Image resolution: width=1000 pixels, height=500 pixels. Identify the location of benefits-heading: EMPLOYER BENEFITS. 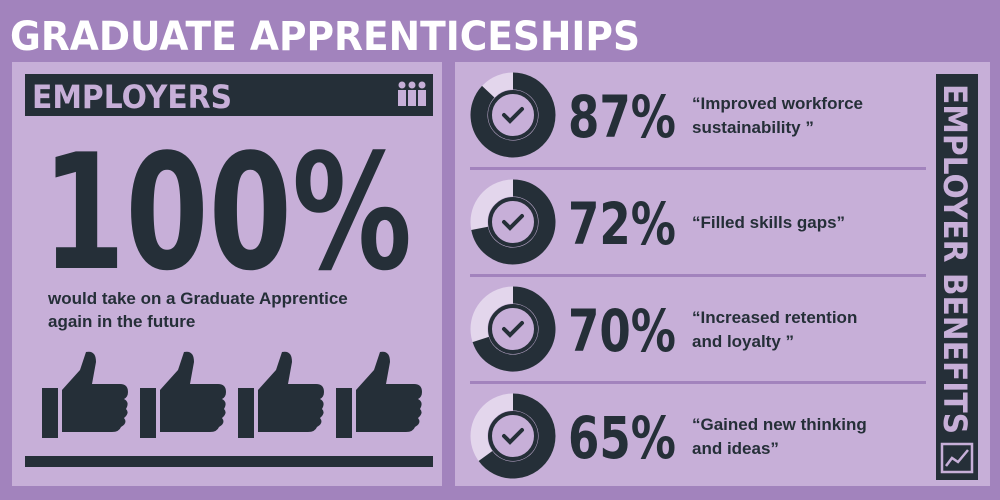
(955, 259).